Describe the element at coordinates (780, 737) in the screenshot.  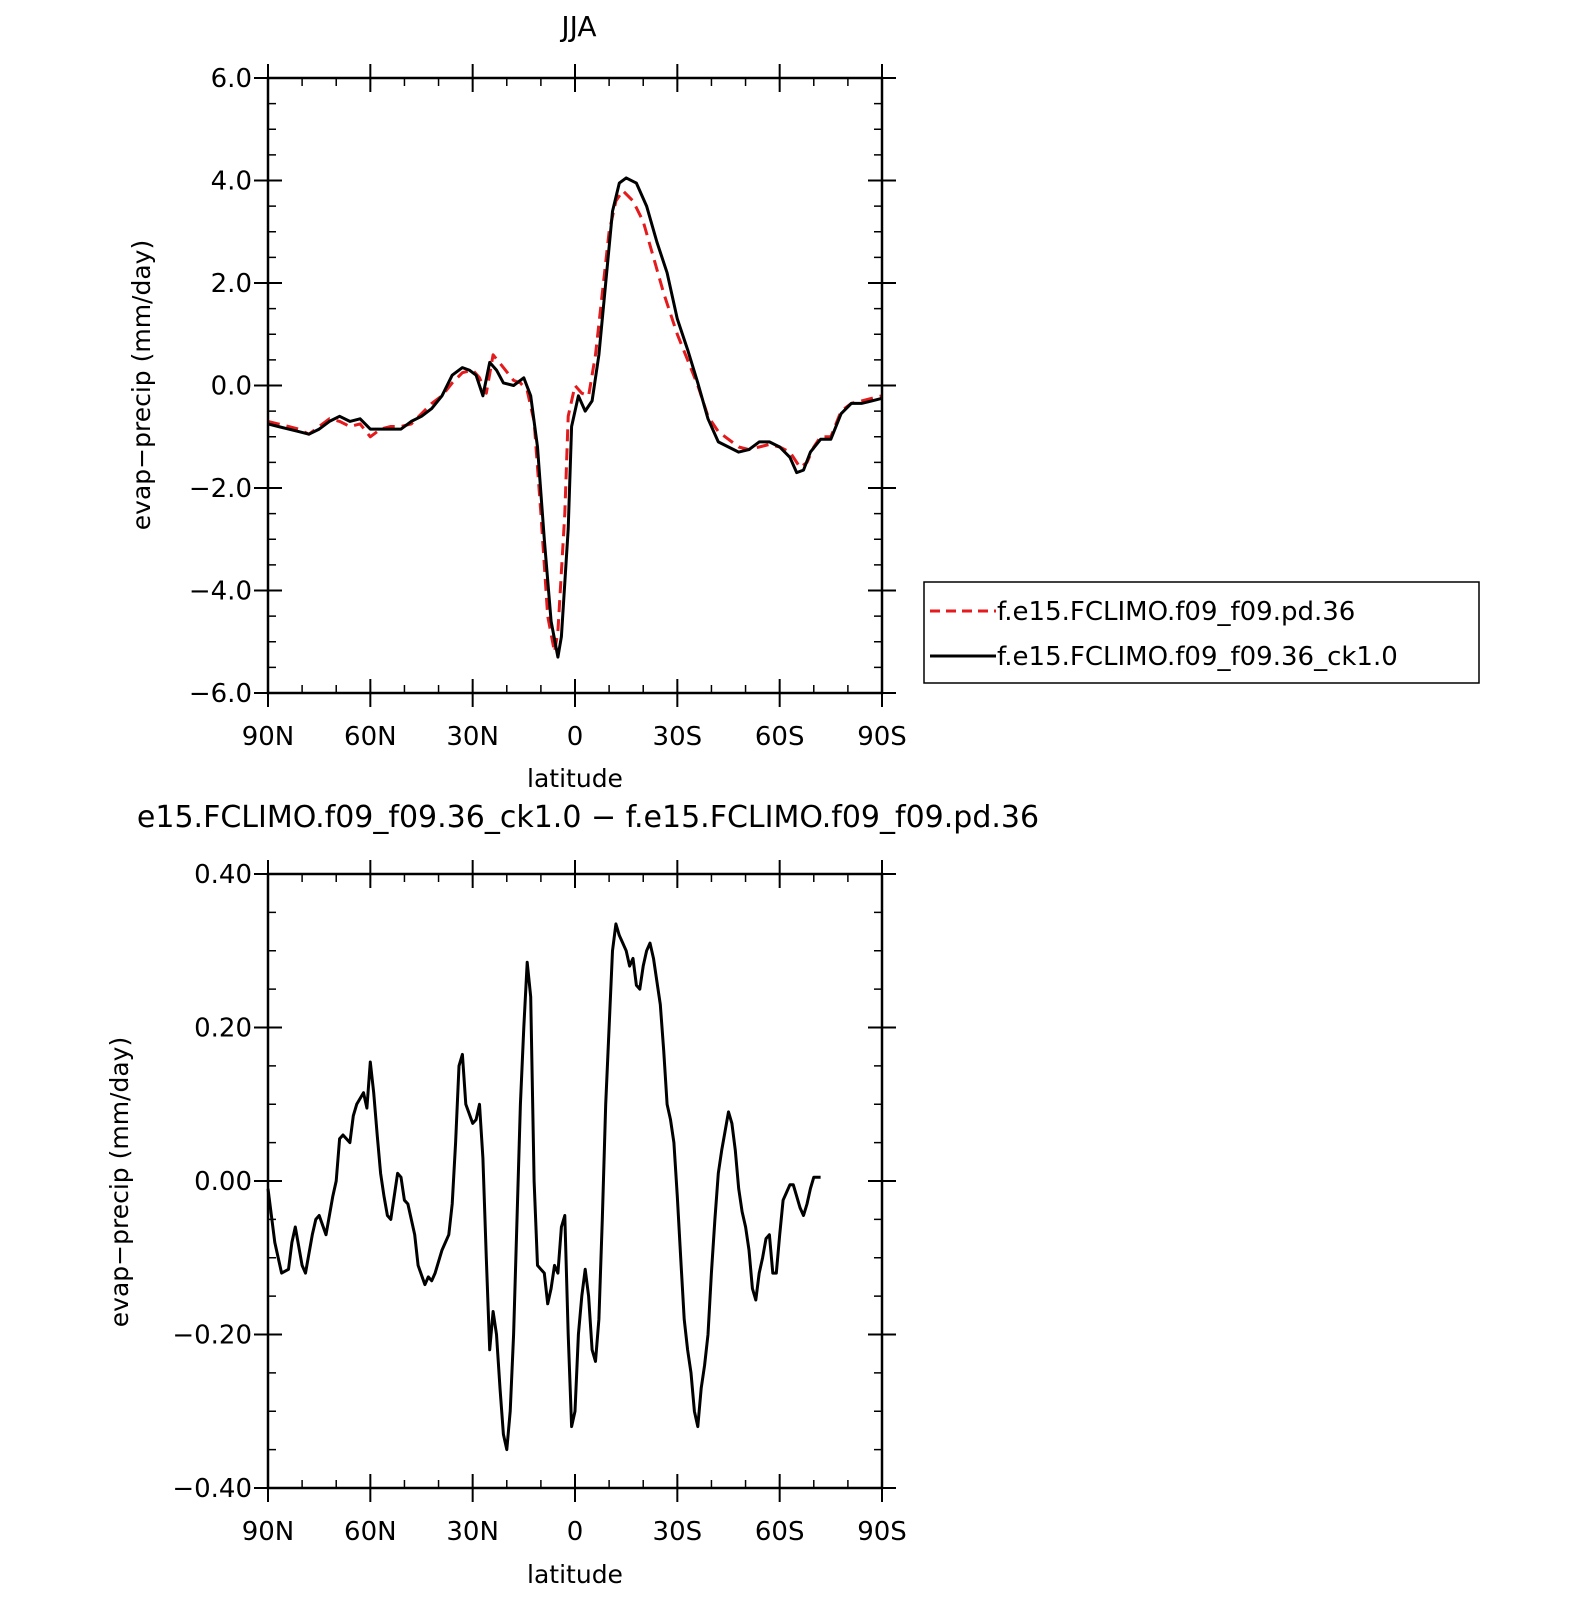
I see `top-x-tick-label: 60S` at that location.